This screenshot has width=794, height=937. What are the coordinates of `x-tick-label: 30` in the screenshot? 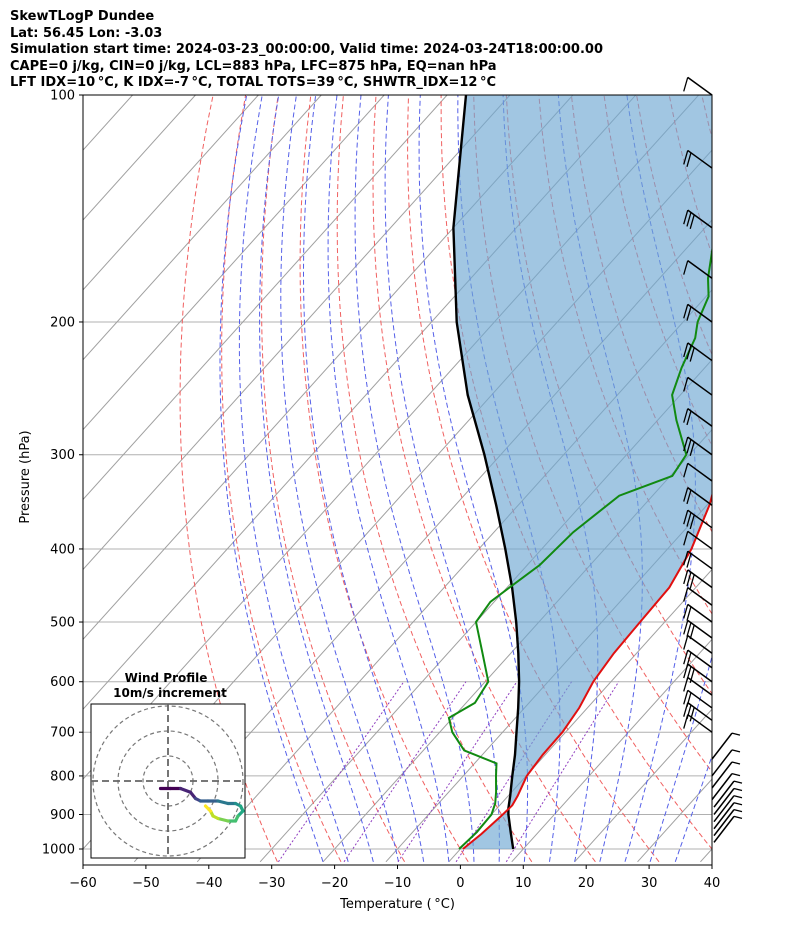 It's located at (649, 883).